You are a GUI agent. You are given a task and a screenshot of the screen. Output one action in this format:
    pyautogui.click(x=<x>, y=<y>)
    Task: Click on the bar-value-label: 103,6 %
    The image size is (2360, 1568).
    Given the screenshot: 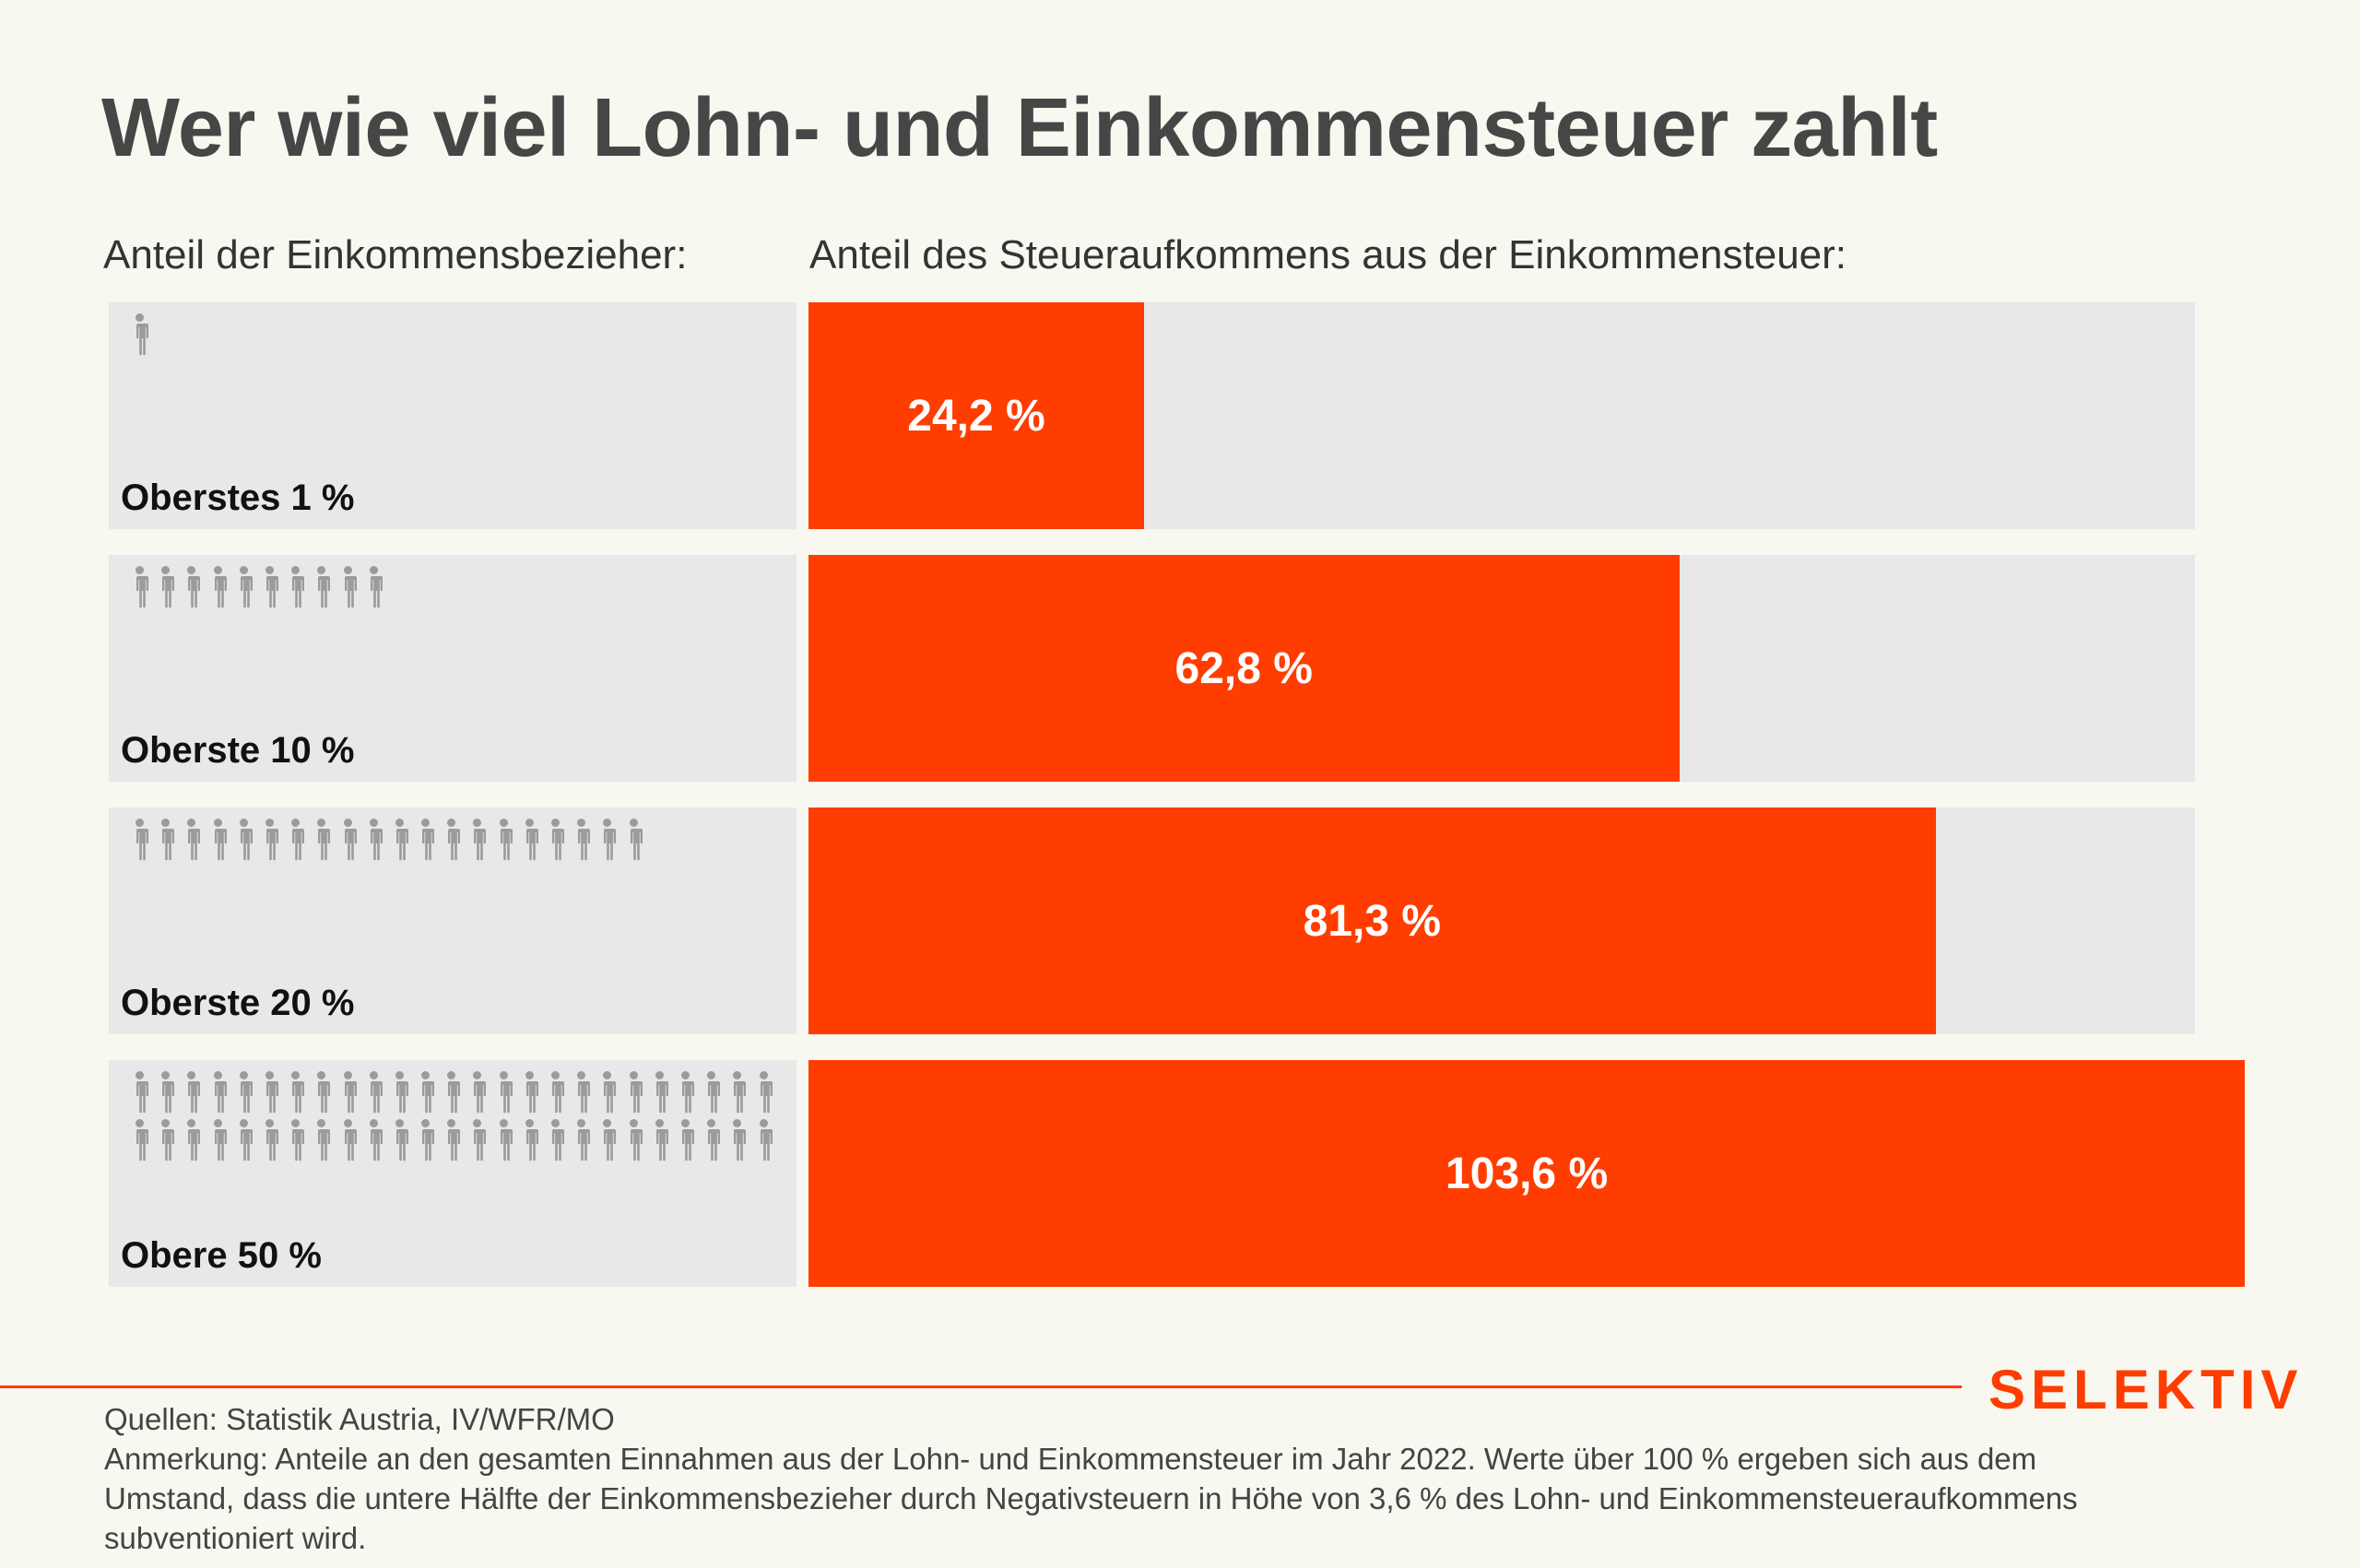 What is the action you would take?
    pyautogui.click(x=1527, y=1174)
    